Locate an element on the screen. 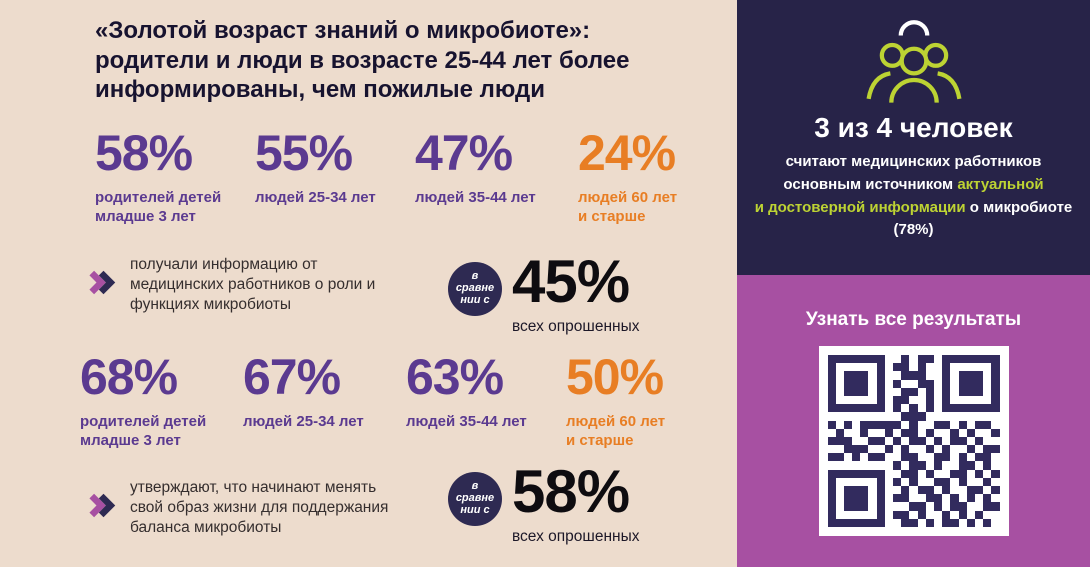  comparison-block-1: в сравне нии с 45% всех опрошенных is located at coordinates (543, 293).